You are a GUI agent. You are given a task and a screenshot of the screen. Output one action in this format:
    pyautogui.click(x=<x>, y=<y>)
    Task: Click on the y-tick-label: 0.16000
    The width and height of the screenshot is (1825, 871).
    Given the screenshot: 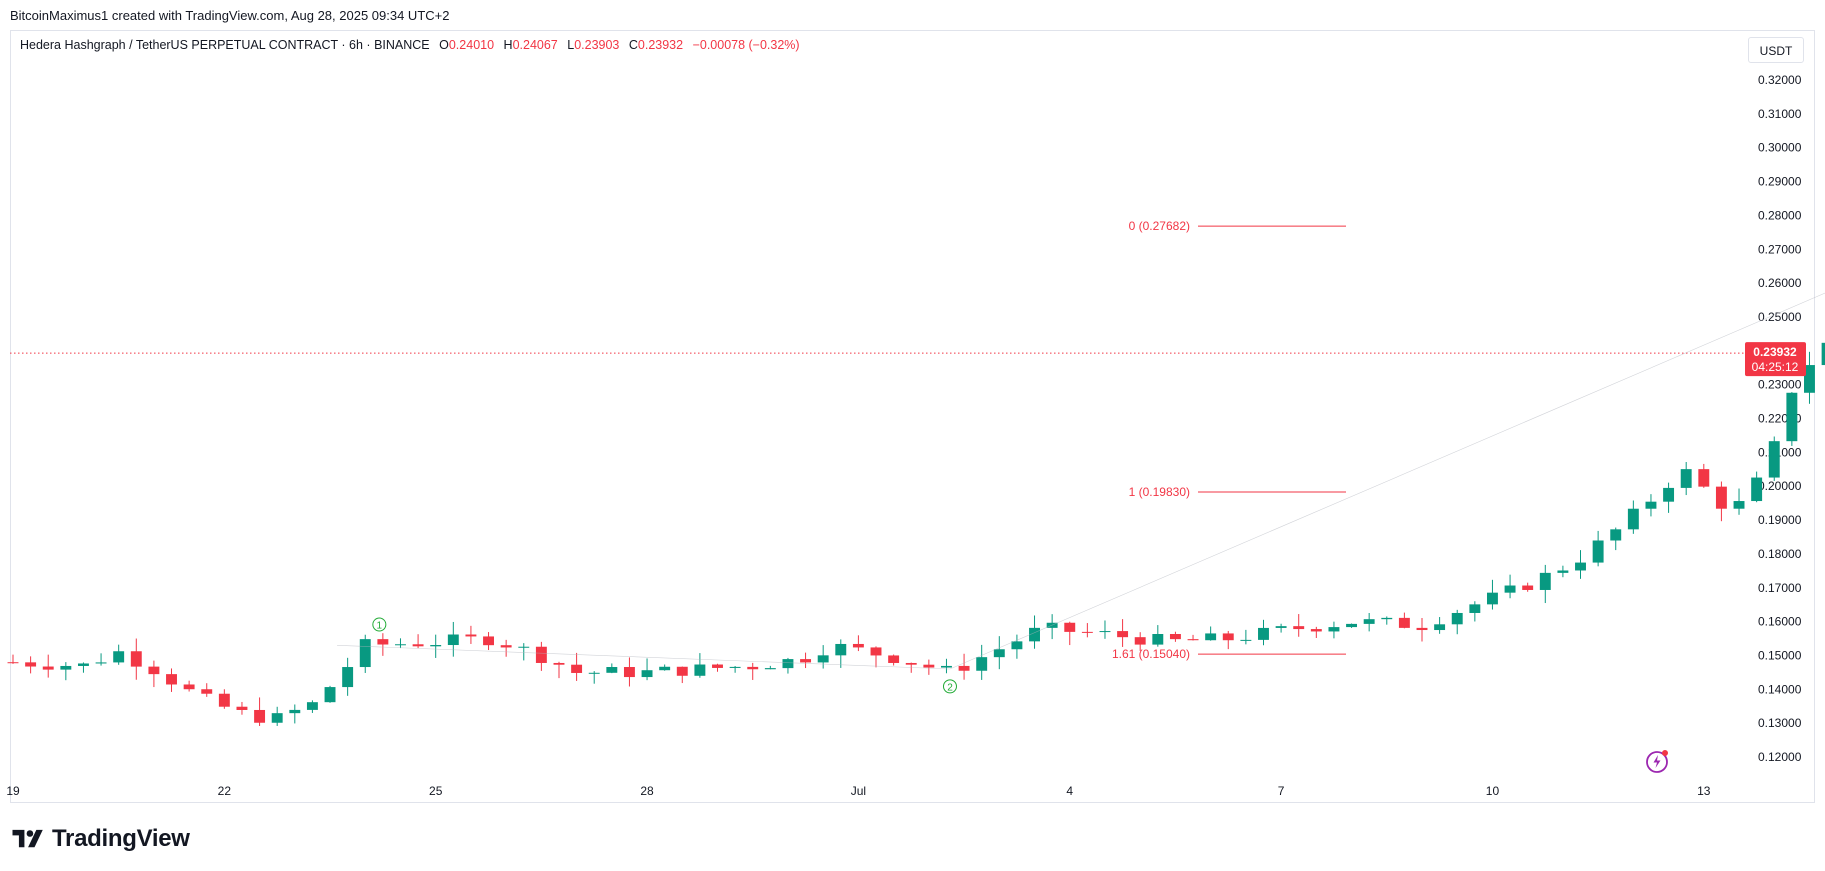 What is the action you would take?
    pyautogui.click(x=1780, y=622)
    